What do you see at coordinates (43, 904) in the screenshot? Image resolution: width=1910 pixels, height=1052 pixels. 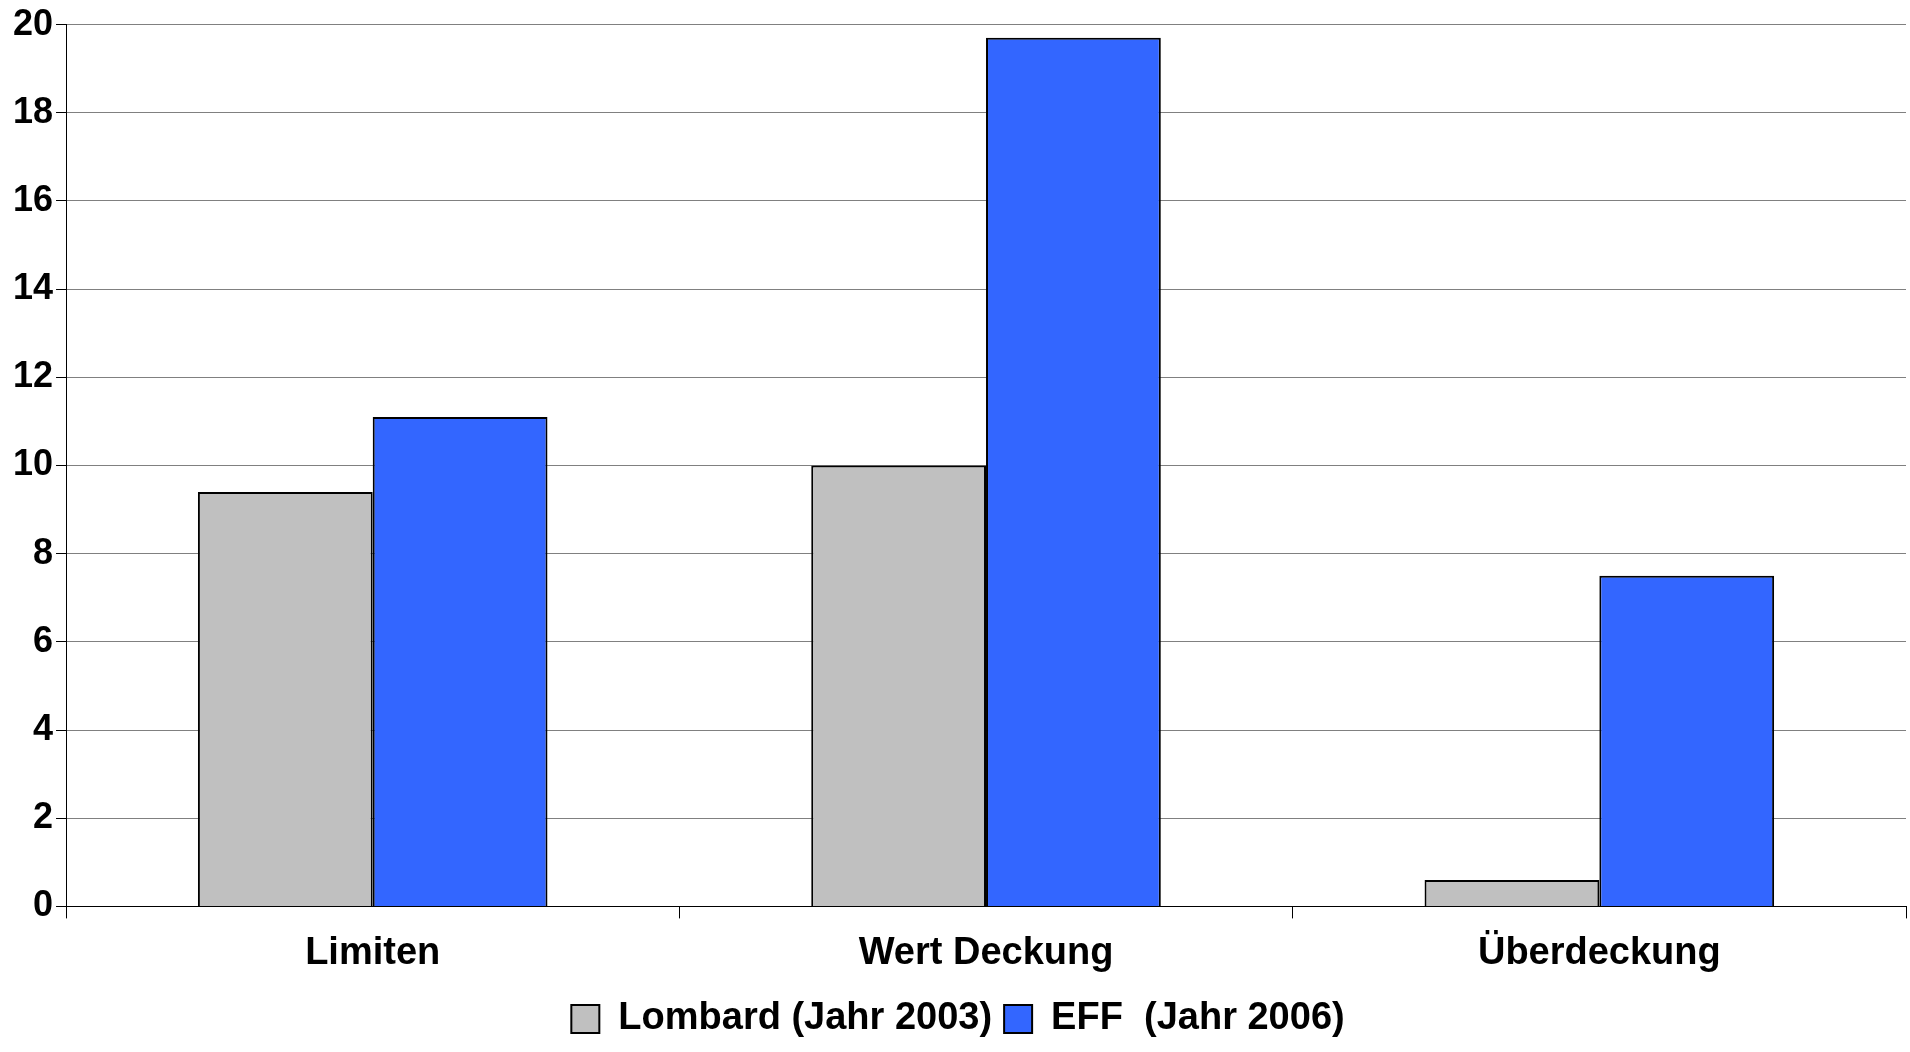 I see `y-tick-label: 0` at bounding box center [43, 904].